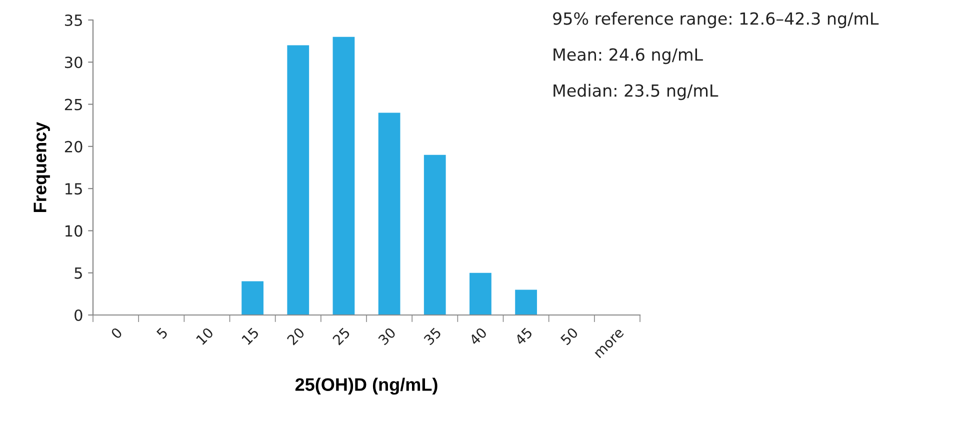 The width and height of the screenshot is (972, 426). Describe the element at coordinates (628, 56) in the screenshot. I see `annotation: Mean: 24.6 ng/mL` at that location.